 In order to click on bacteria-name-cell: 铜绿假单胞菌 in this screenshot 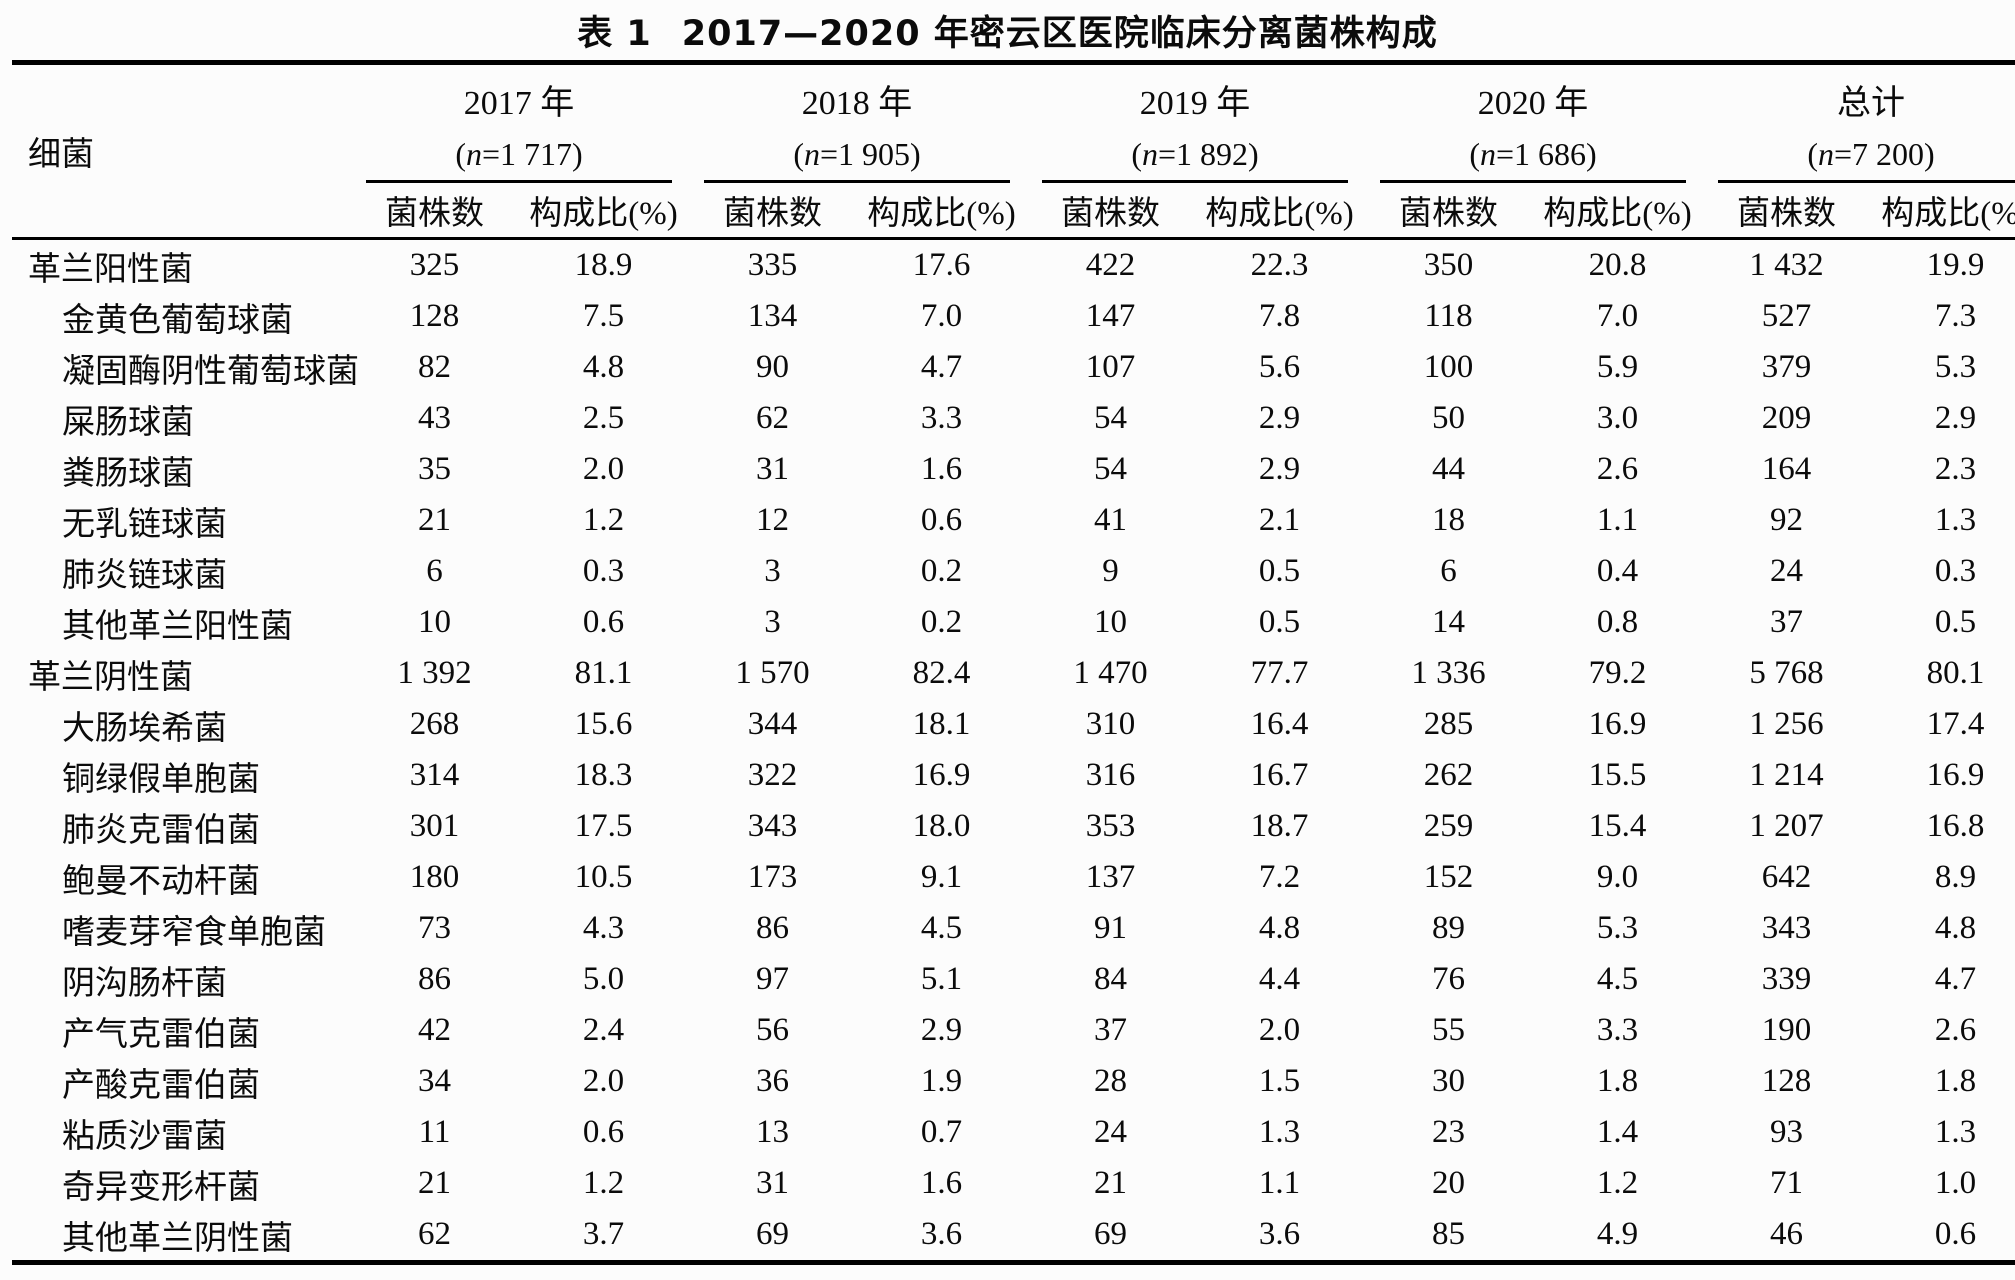, I will do `click(161, 779)`.